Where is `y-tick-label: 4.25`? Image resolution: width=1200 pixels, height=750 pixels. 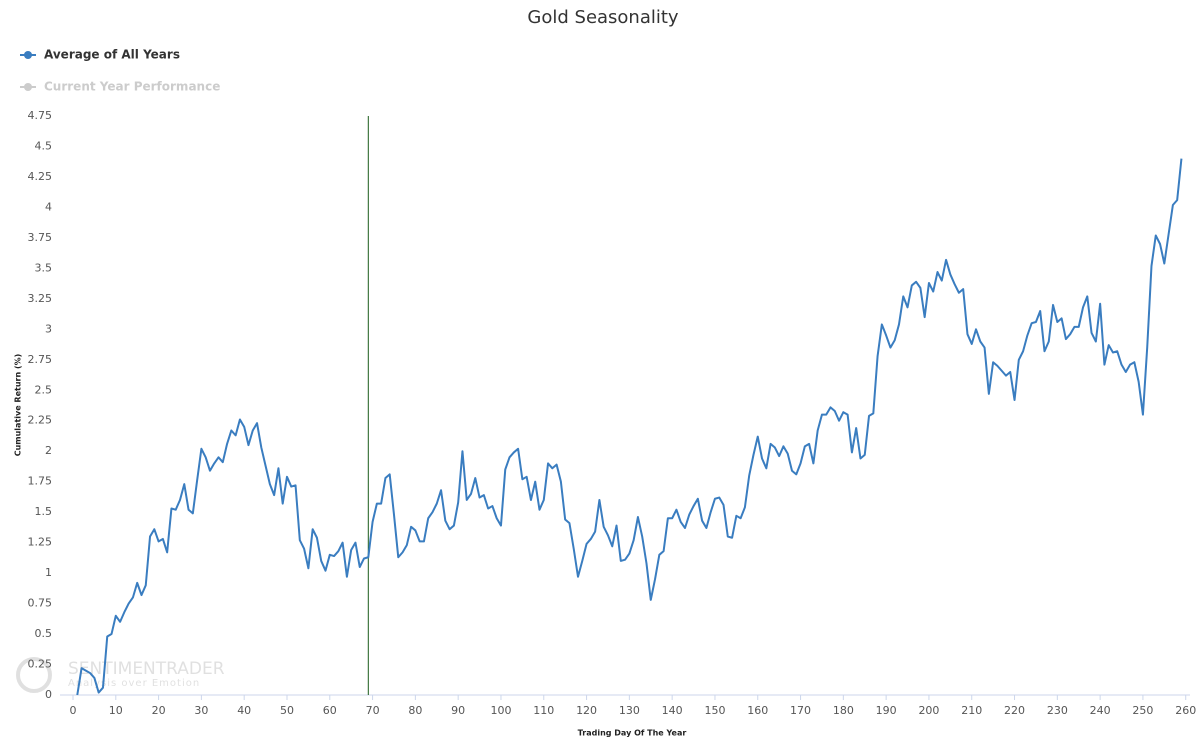 y-tick-label: 4.25 is located at coordinates (40, 176).